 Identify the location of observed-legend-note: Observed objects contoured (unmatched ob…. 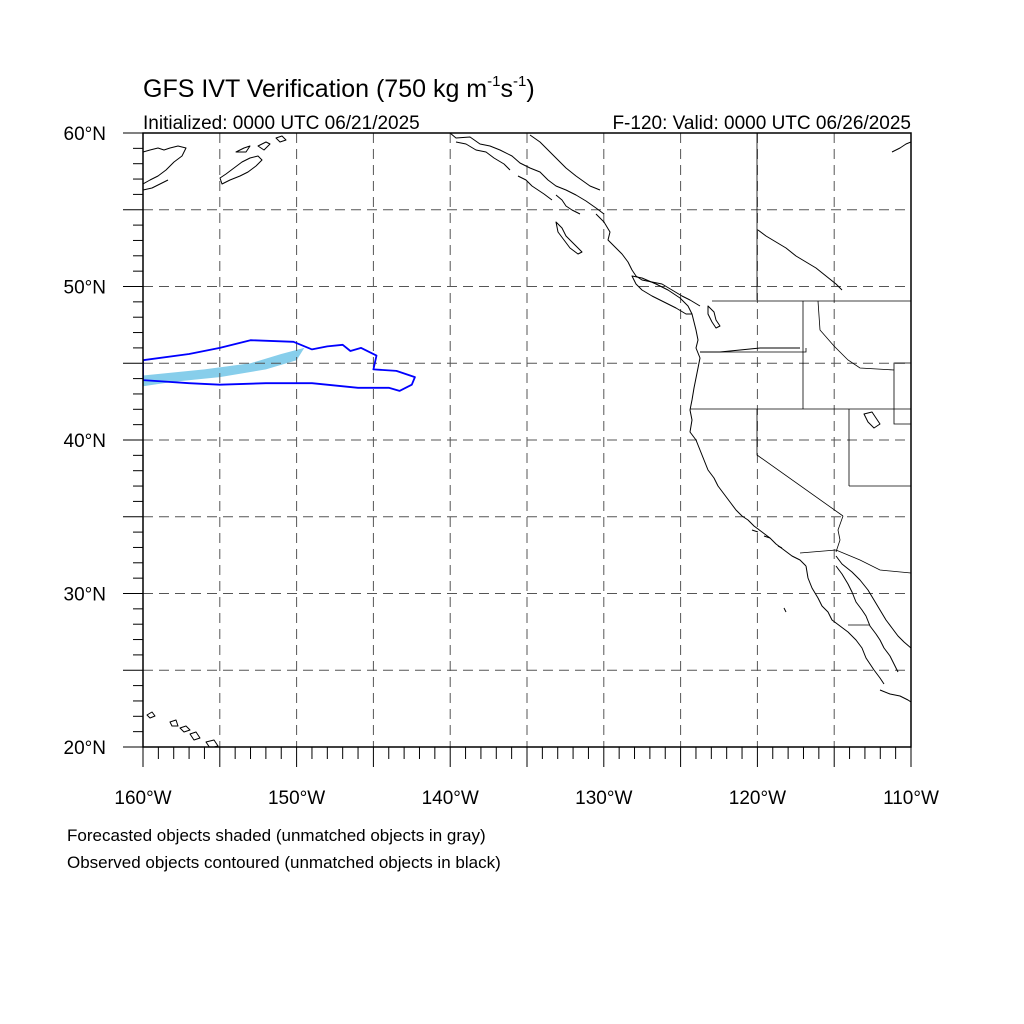
(284, 862).